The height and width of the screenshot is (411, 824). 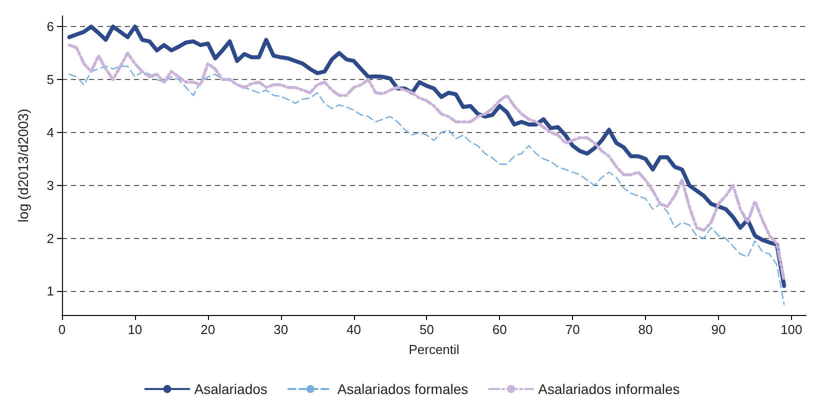 I want to click on x-tick-label: 70, so click(x=572, y=329).